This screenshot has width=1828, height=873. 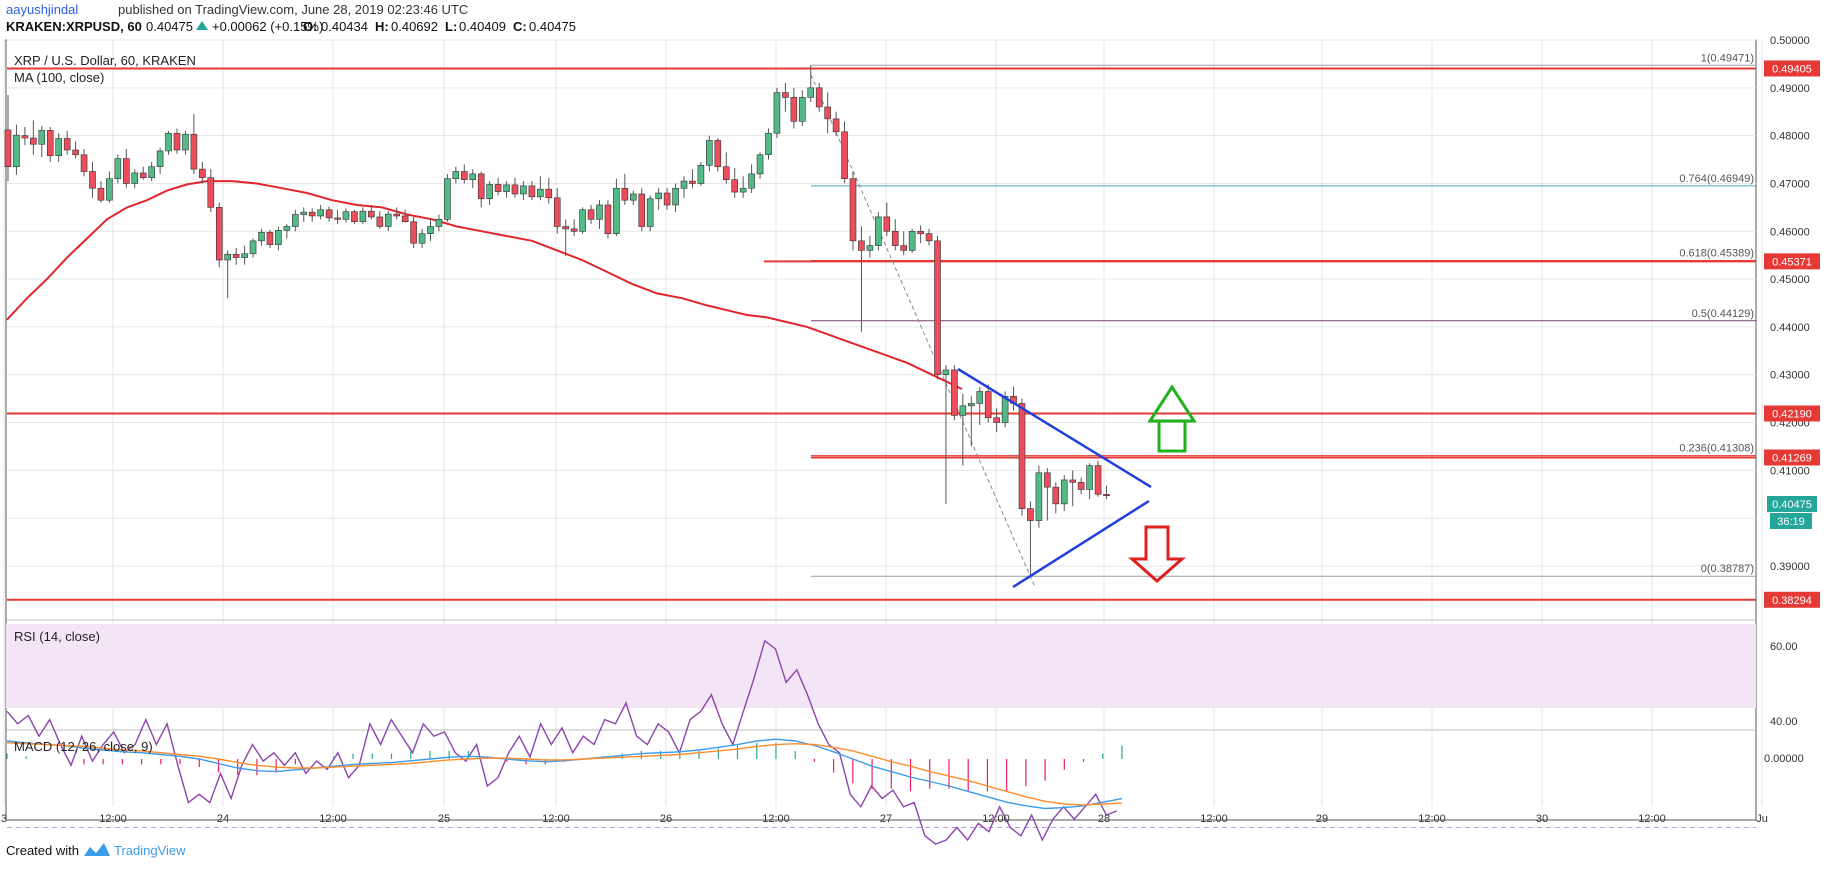 What do you see at coordinates (1792, 69) in the screenshot?
I see `level-tag-text-0: 0.49405` at bounding box center [1792, 69].